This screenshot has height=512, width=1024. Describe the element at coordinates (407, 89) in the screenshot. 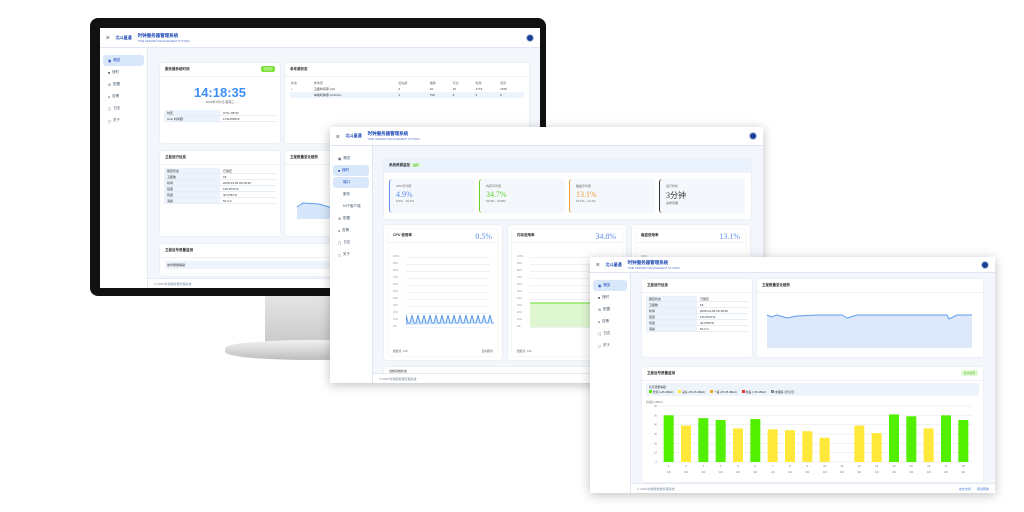

I see `table-row: • 卫星时间源 (ref) 0 10 15 1773 1570` at that location.